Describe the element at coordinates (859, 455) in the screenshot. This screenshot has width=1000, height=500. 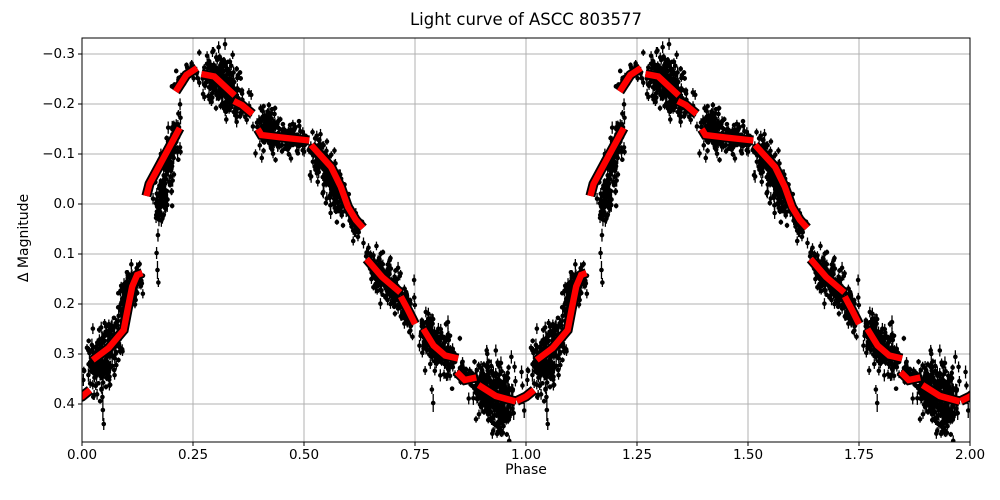
I see `x-tick-label: 1.75` at that location.